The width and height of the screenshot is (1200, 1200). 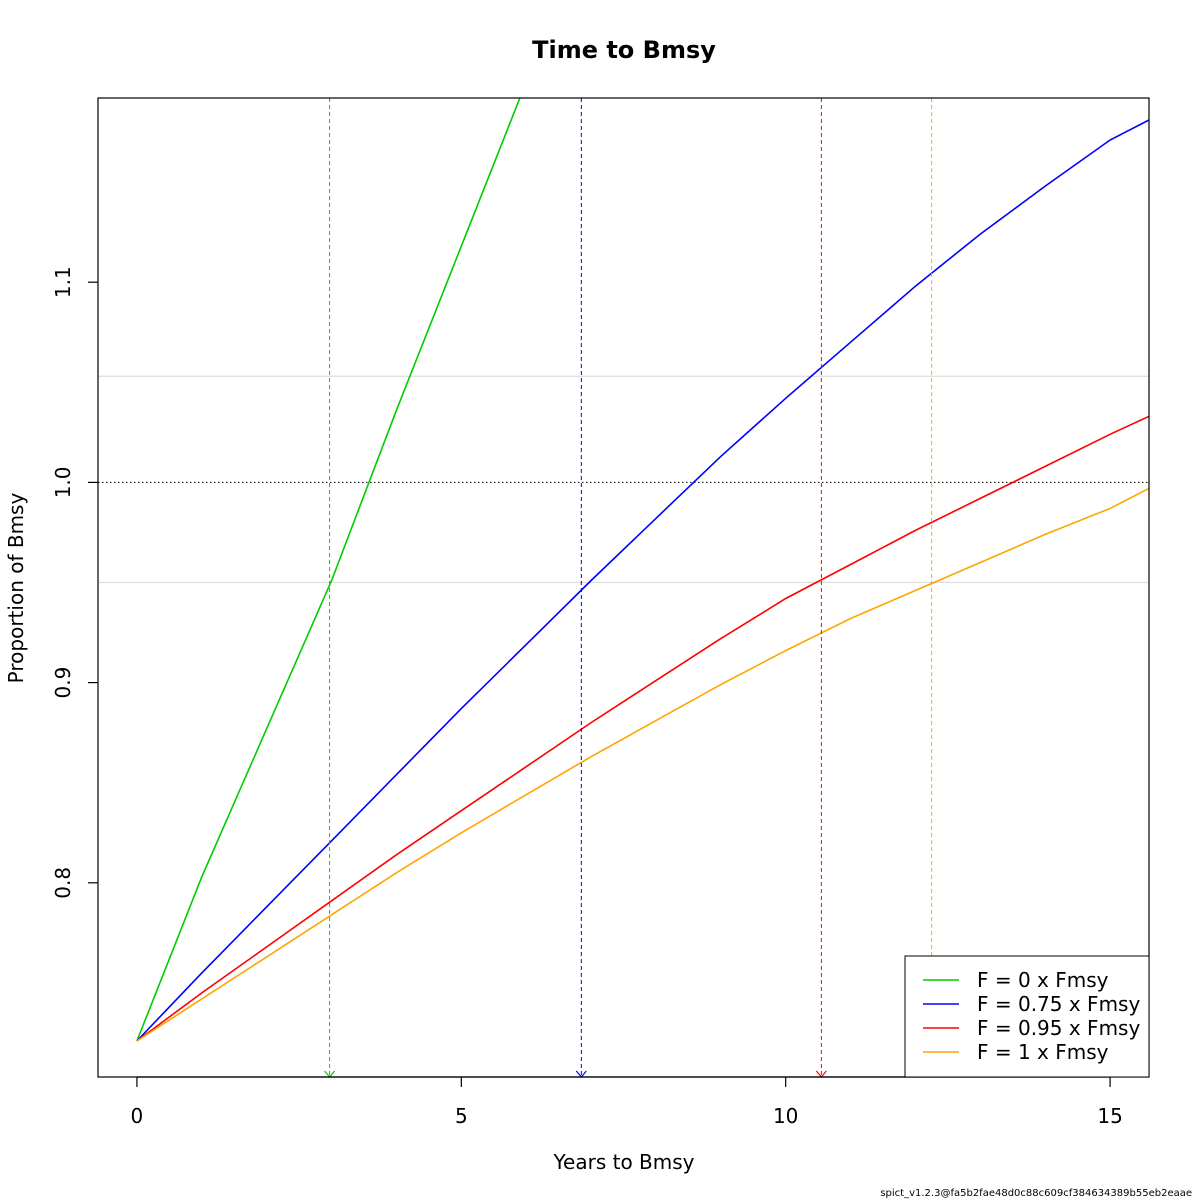 What do you see at coordinates (624, 50) in the screenshot?
I see `chart-title: Time to Bmsy` at bounding box center [624, 50].